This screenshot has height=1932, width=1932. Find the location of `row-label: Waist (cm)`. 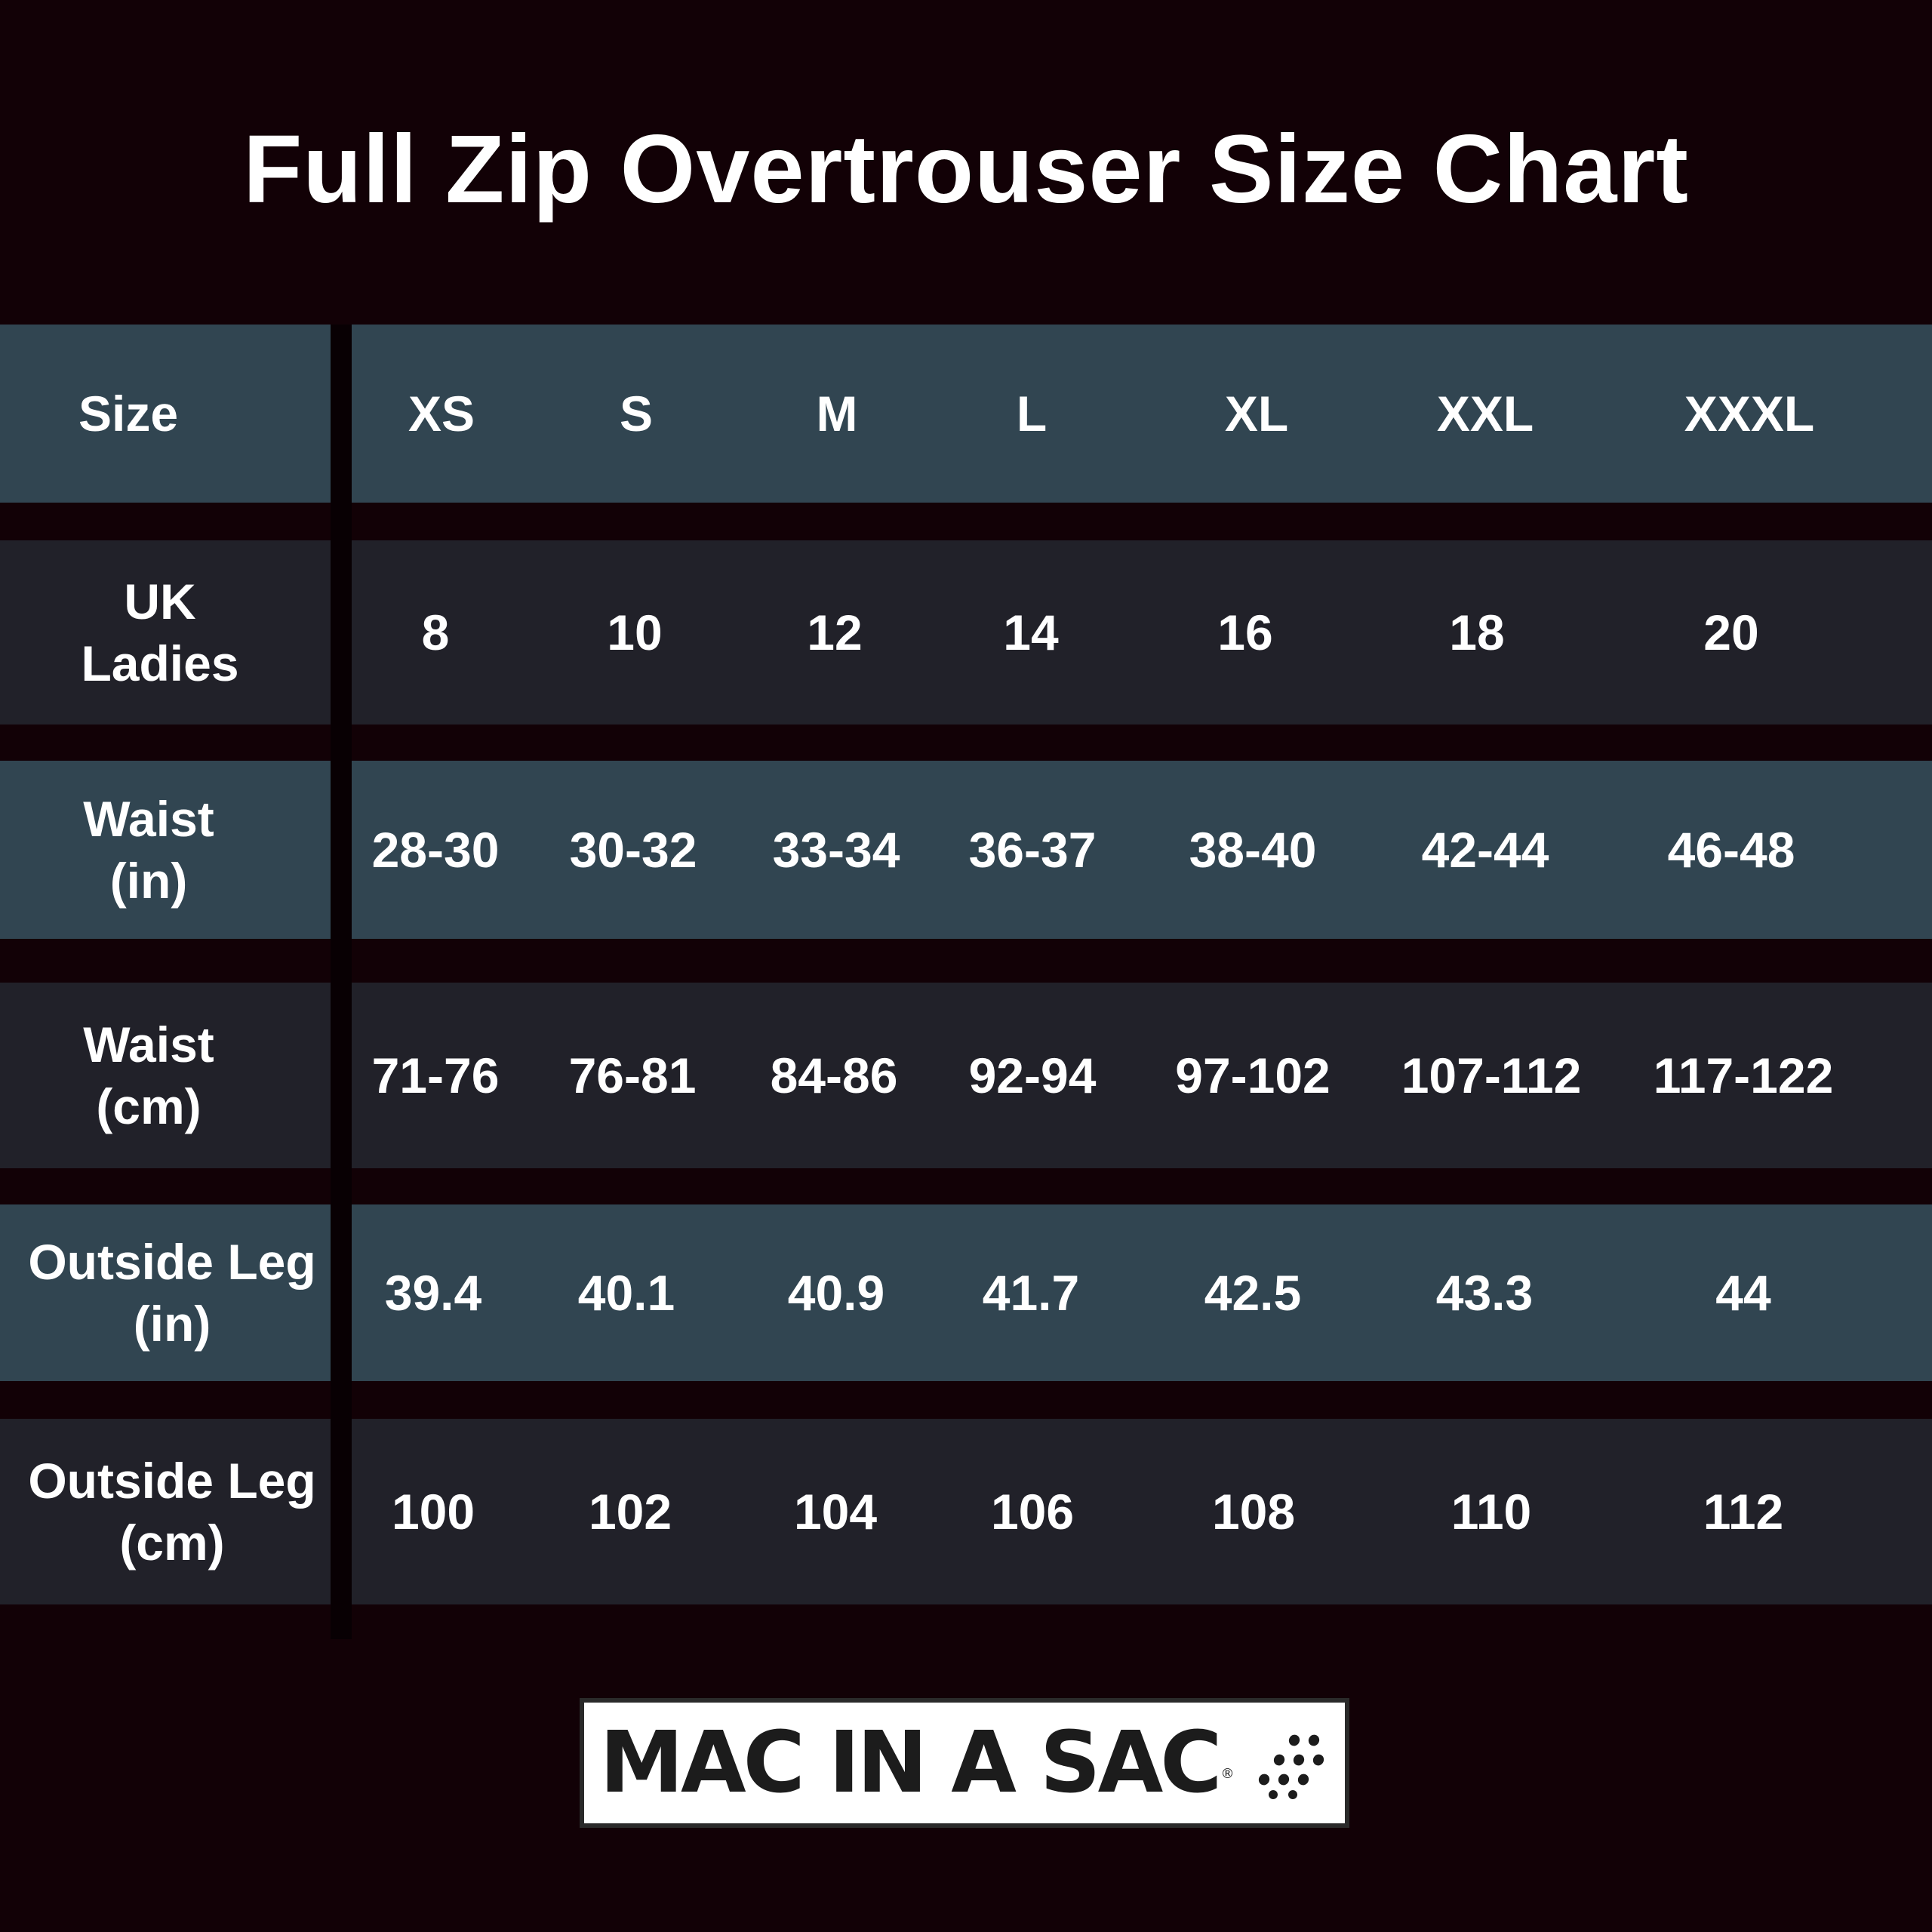

row-label: Waist (cm) is located at coordinates (148, 1075).